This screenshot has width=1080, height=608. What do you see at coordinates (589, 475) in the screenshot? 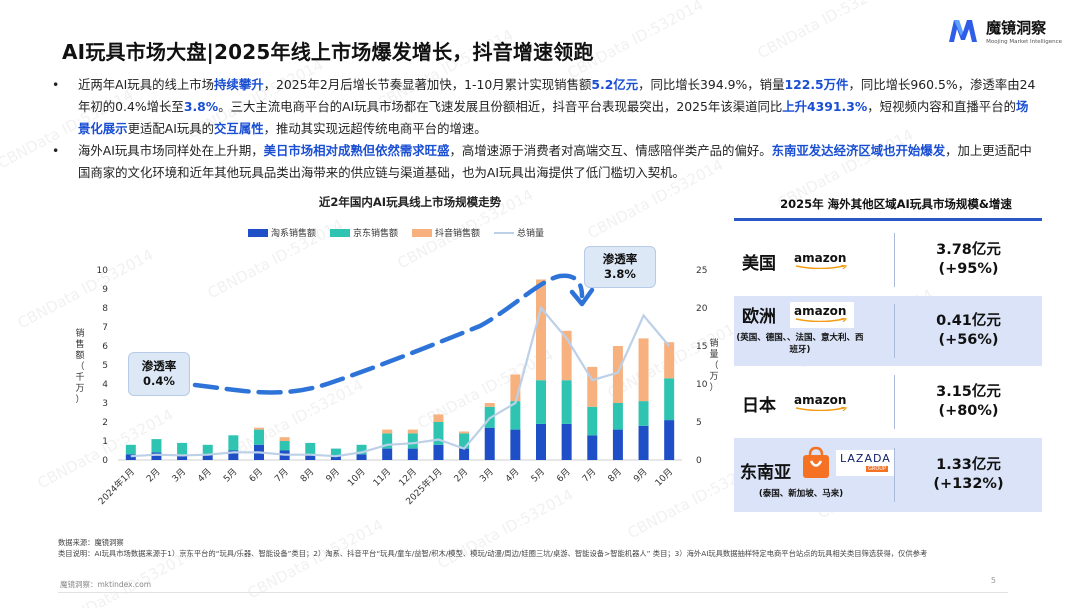
I see `x-tick-label: 7月` at bounding box center [589, 475].